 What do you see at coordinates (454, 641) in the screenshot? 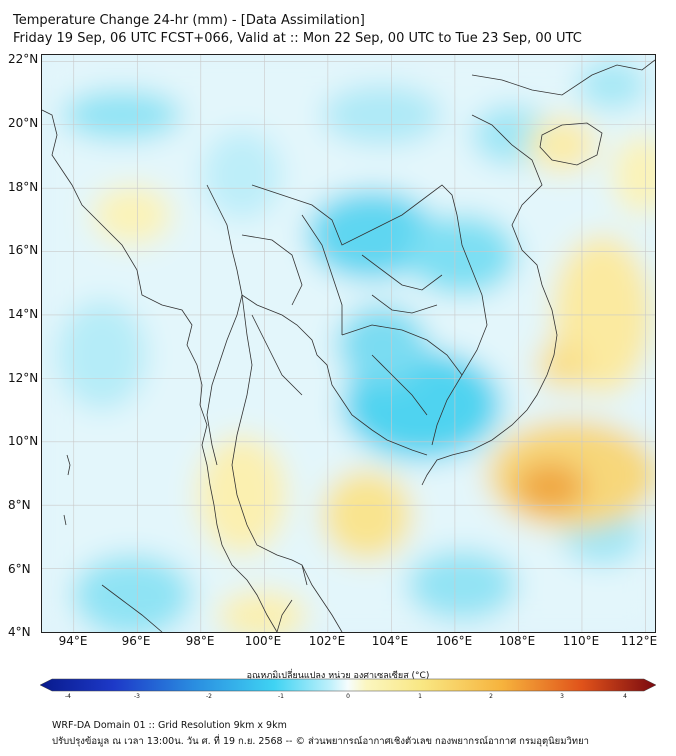
I see `lon-label-106: 106°E` at bounding box center [454, 641].